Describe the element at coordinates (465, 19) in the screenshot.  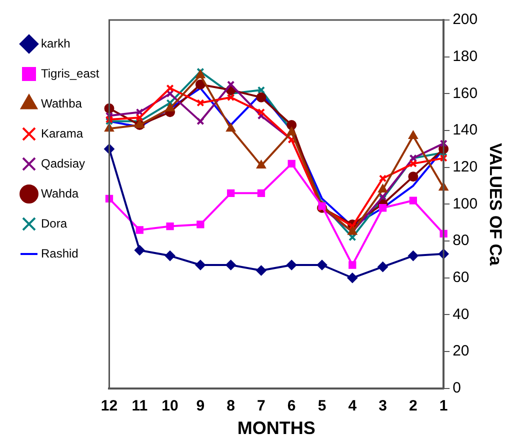
I see `y-tick-label: 200` at that location.